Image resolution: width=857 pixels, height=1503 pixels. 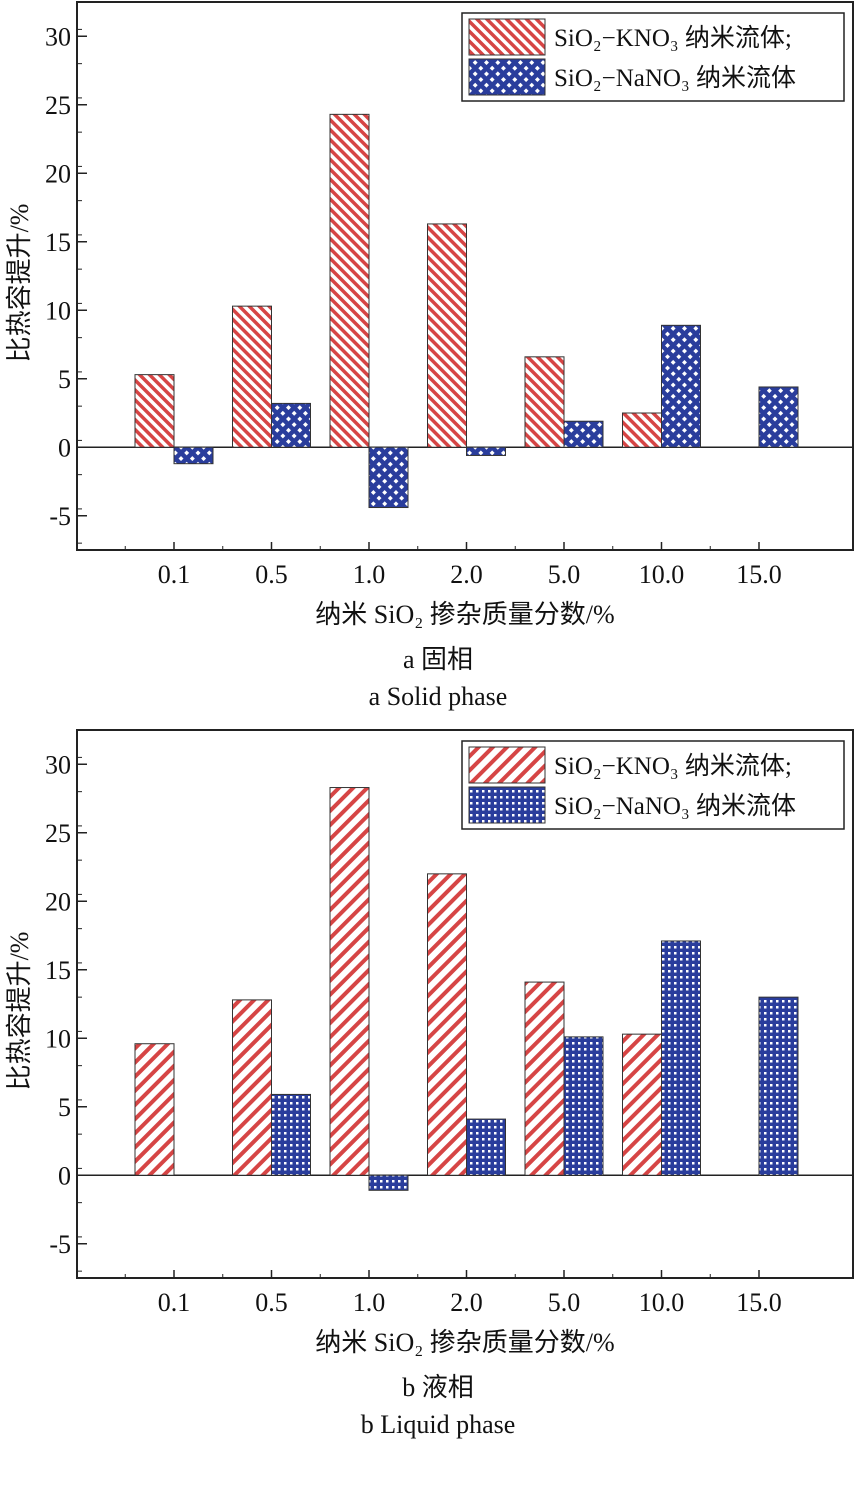 What do you see at coordinates (438, 1424) in the screenshot?
I see `caption-en: b Liquid phase` at bounding box center [438, 1424].